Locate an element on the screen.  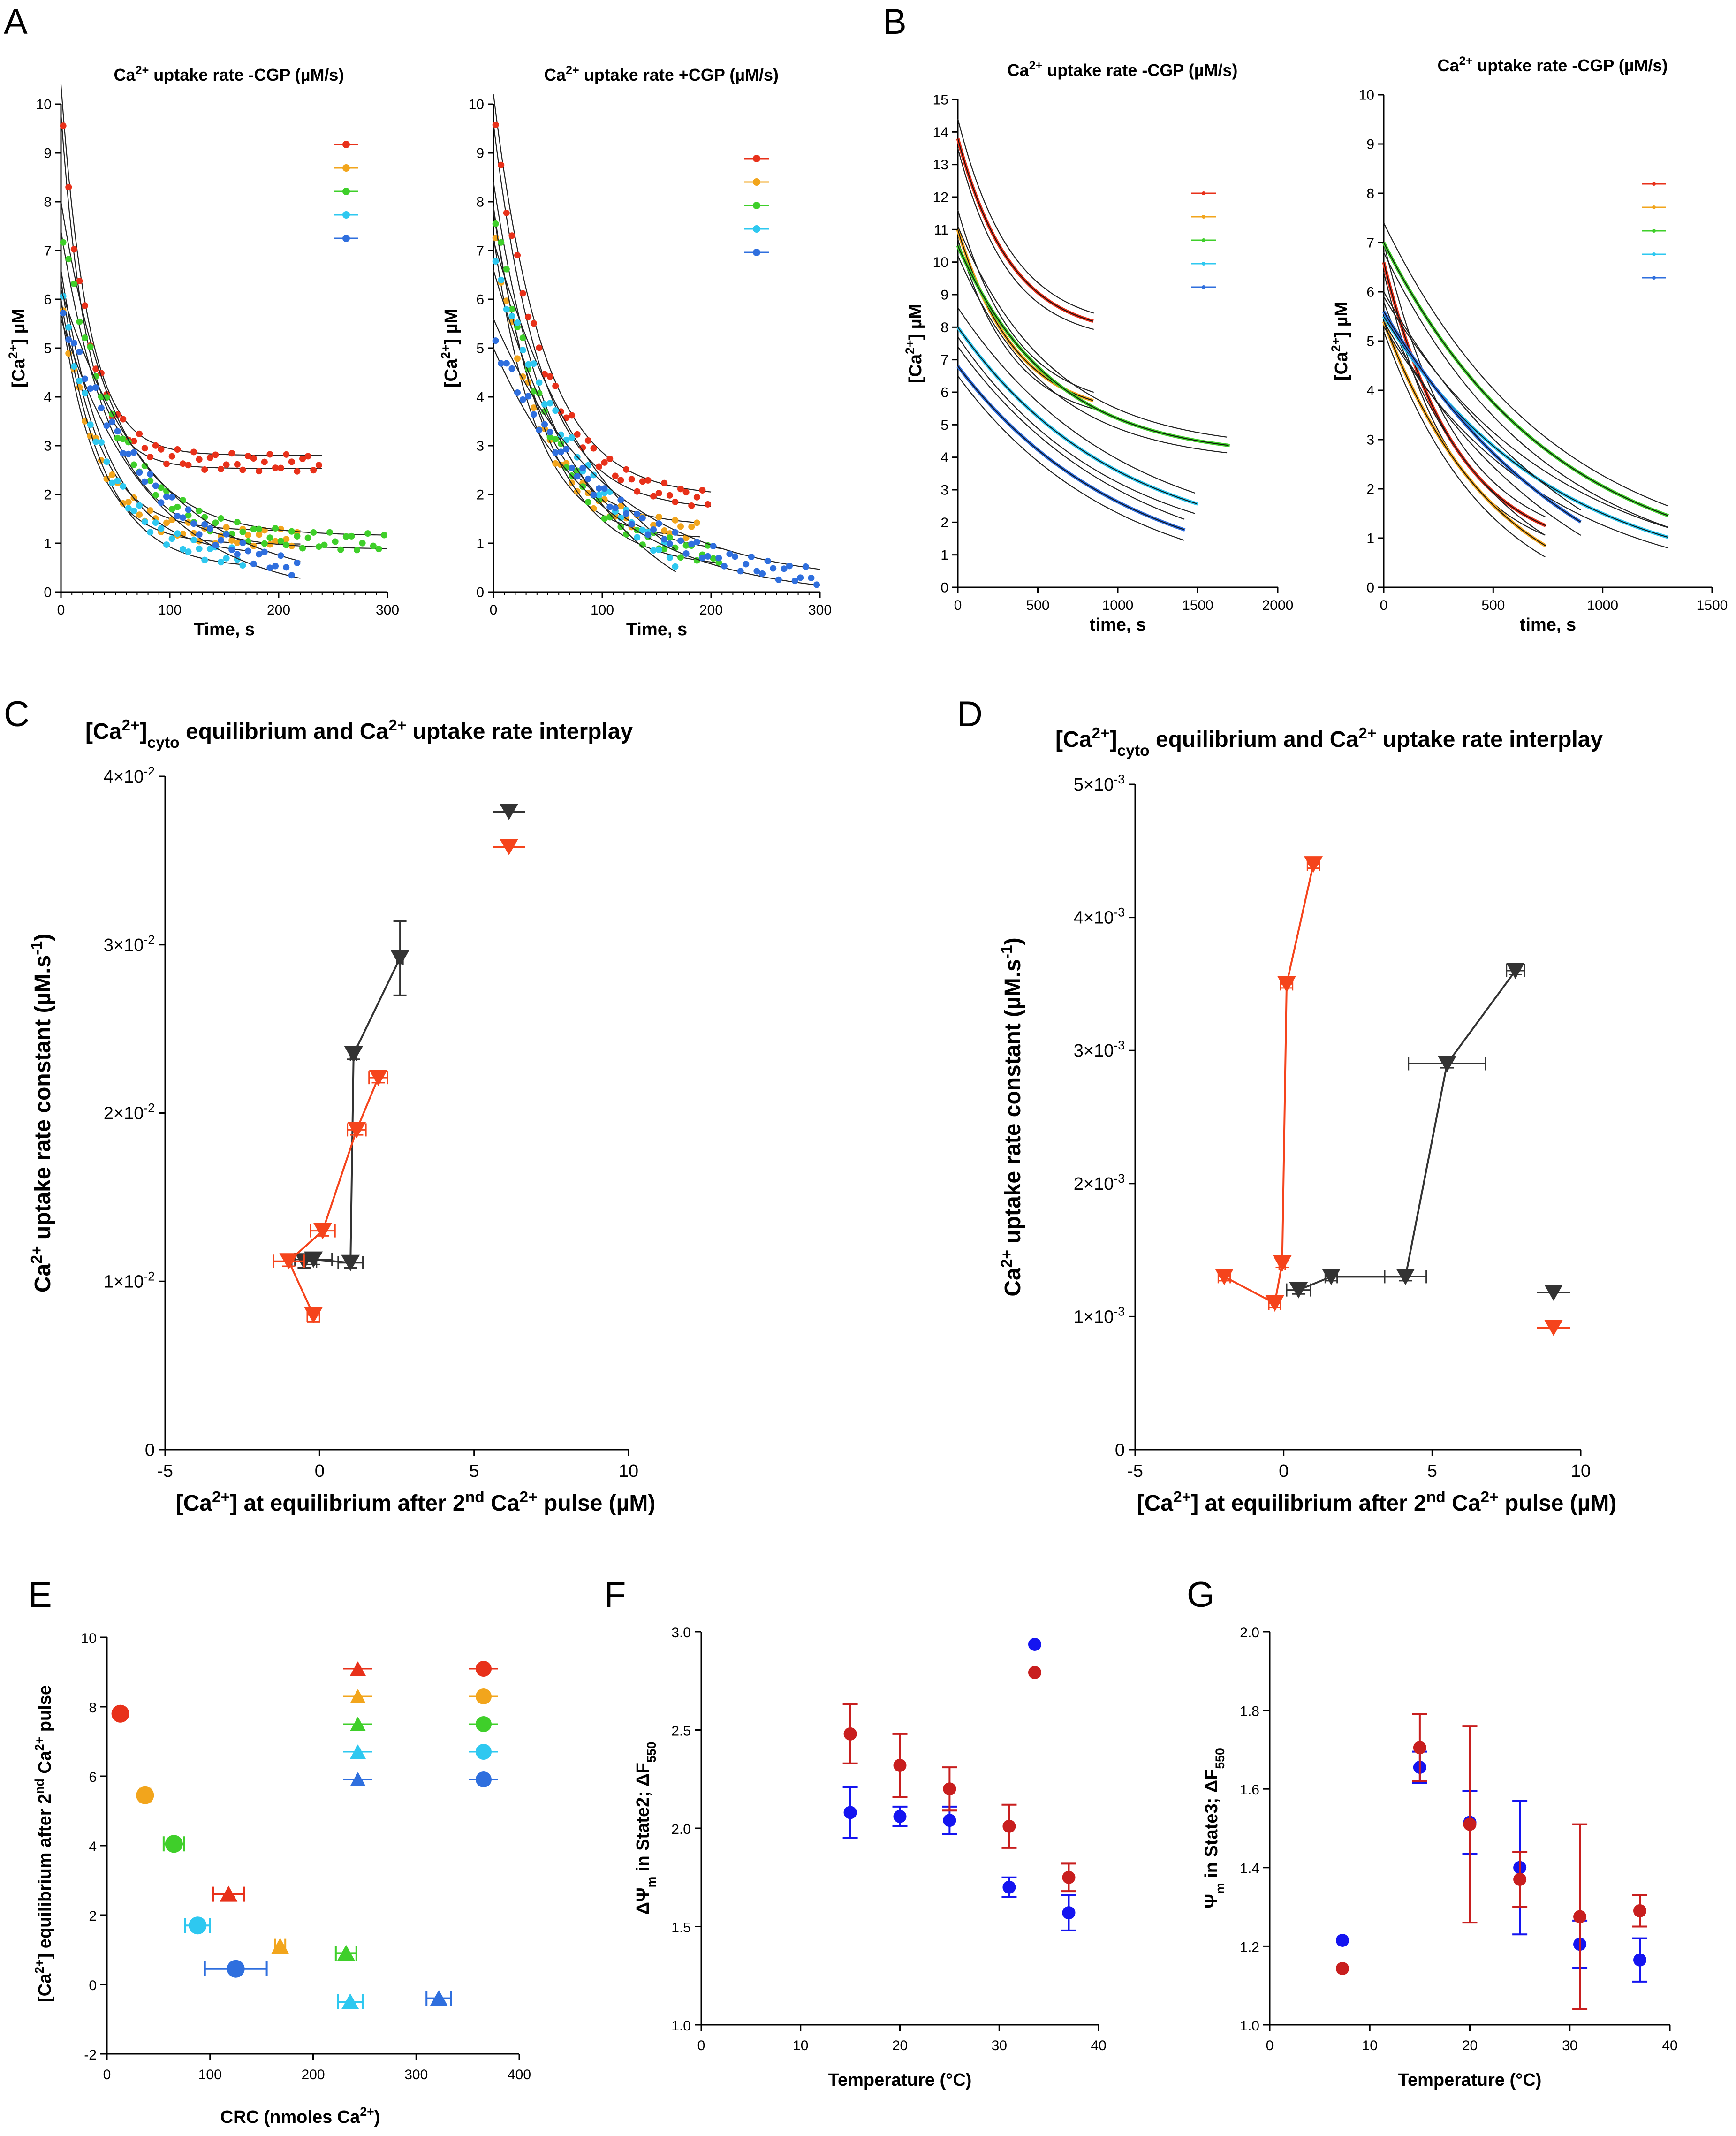
panel-G-data-point is located at coordinates (1520, 1879).